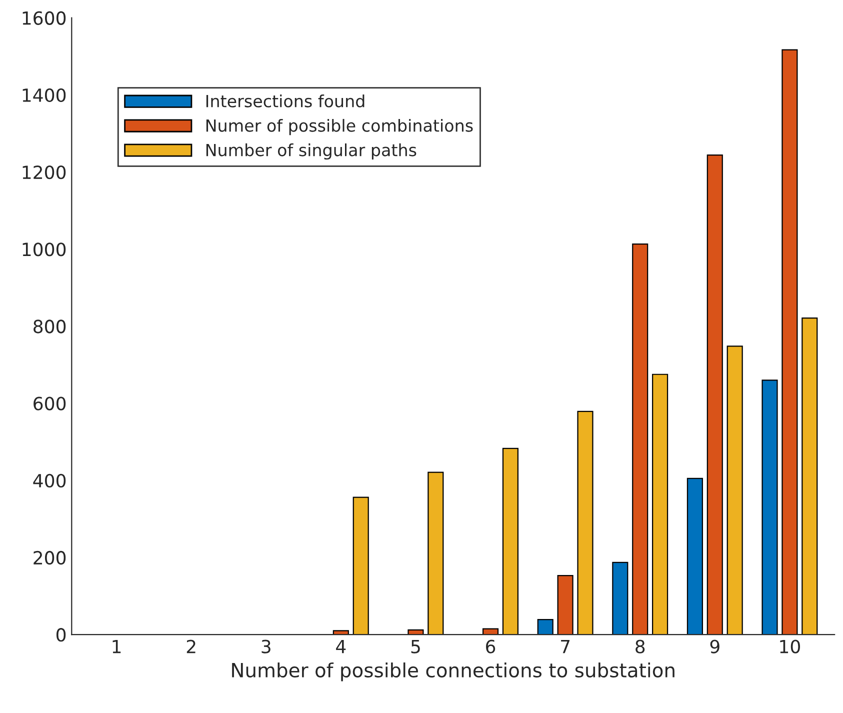 Image resolution: width=843 pixels, height=713 pixels. Describe the element at coordinates (565, 647) in the screenshot. I see `x-tick-label: 7` at that location.